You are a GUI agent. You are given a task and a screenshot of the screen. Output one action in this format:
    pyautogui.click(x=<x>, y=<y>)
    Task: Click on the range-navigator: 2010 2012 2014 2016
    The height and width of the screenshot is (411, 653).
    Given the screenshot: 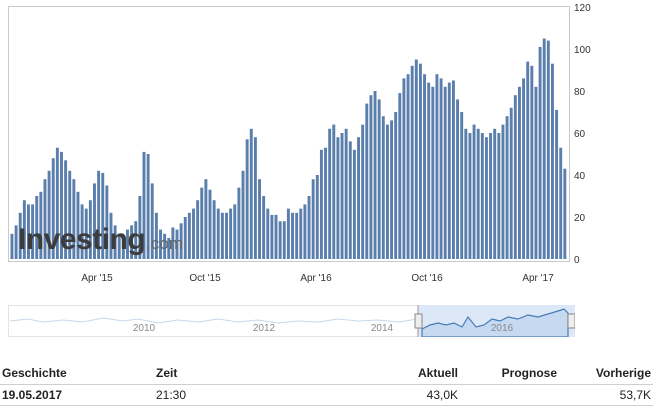 What is the action you would take?
    pyautogui.click(x=291, y=321)
    